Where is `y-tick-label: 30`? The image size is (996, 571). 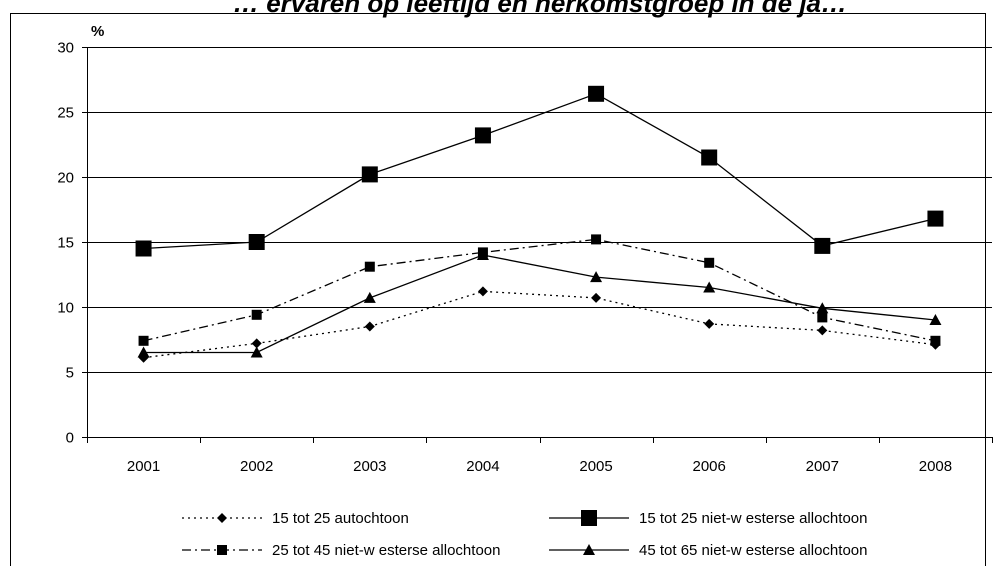 y-tick-label: 30 is located at coordinates (65, 48).